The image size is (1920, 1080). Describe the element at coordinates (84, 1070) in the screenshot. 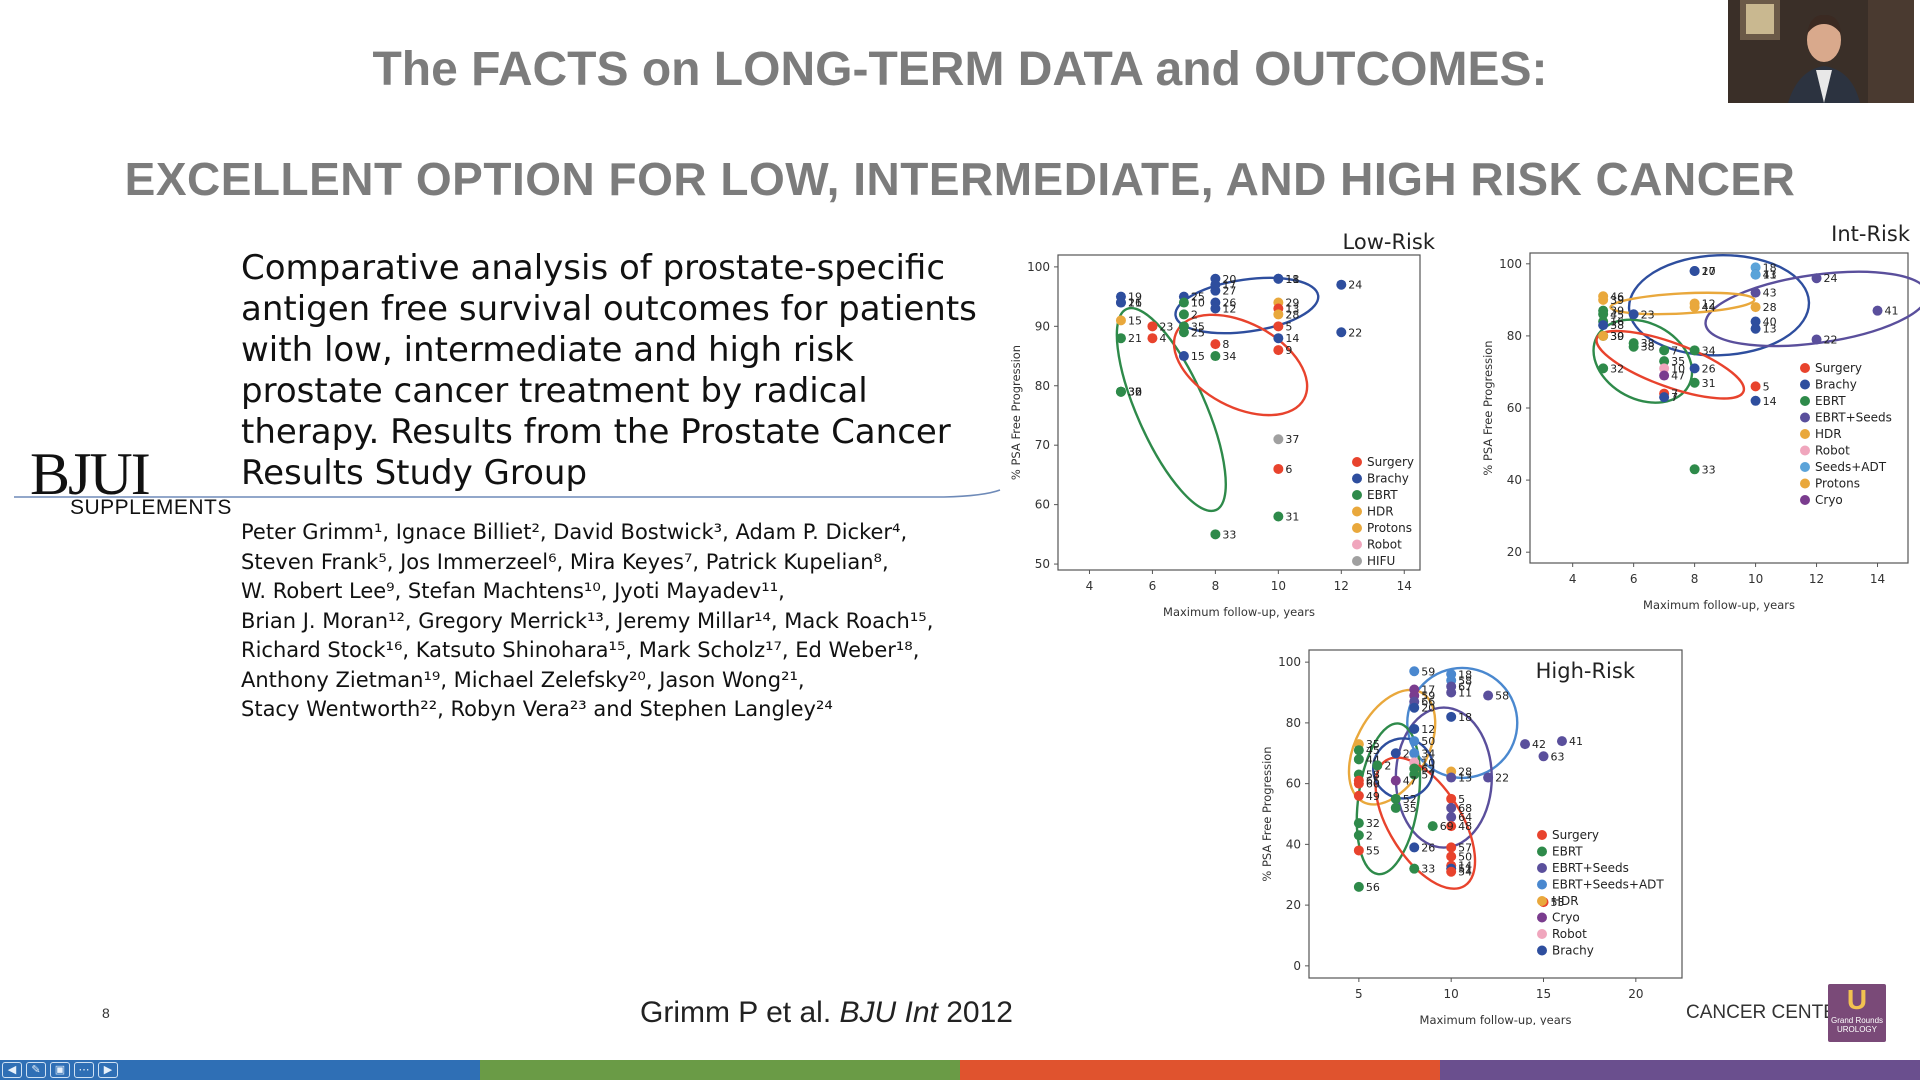

I see `options-icon: ⋯` at that location.